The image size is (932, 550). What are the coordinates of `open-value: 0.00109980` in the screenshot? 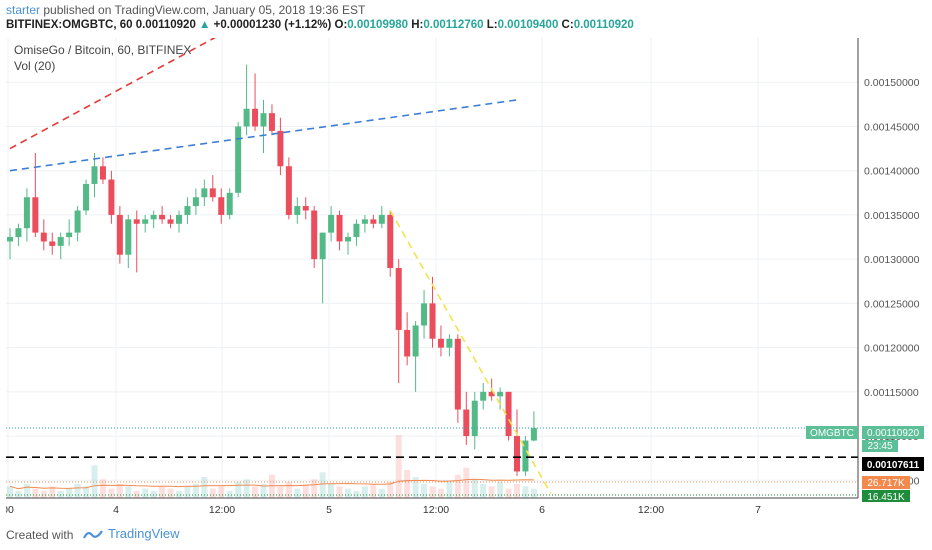 It's located at (378, 25).